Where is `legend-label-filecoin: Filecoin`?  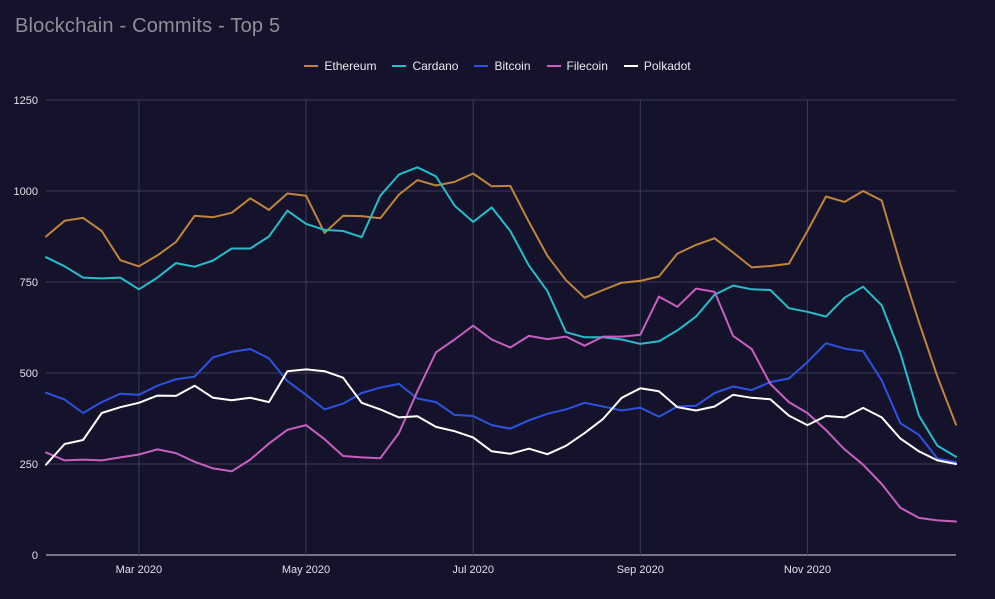 legend-label-filecoin: Filecoin is located at coordinates (587, 66).